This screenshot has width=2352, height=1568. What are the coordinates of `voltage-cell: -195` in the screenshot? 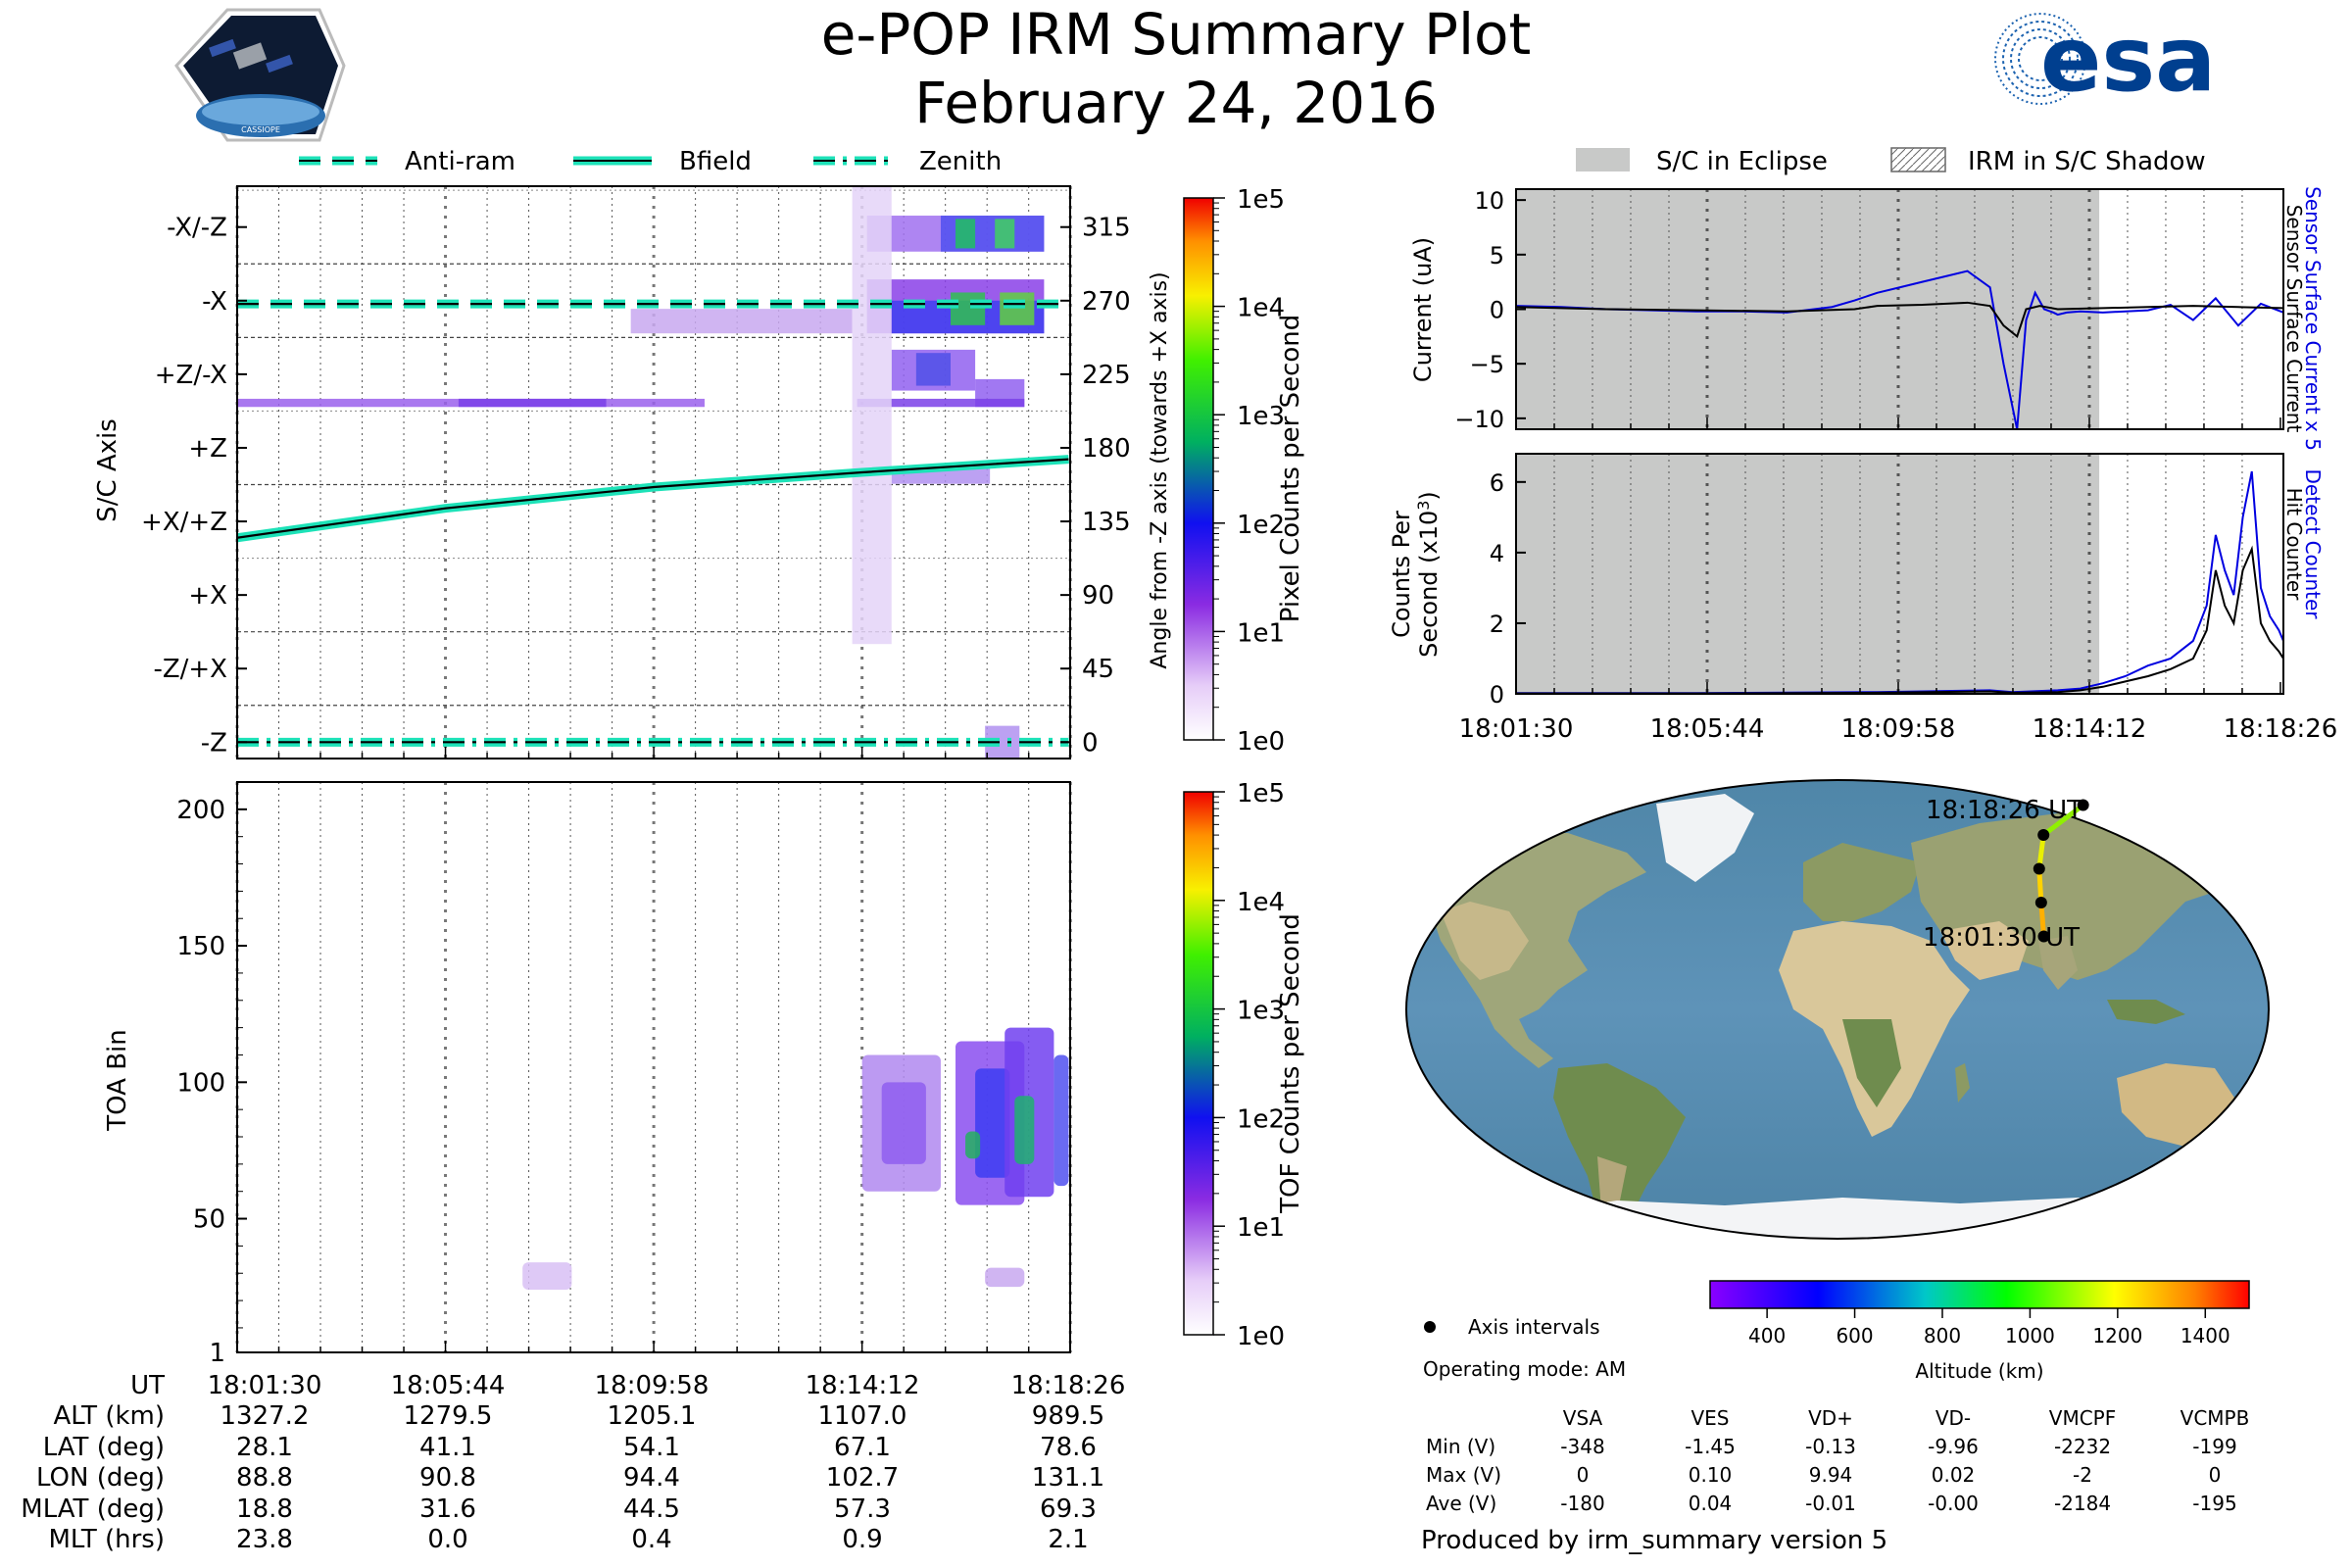 It's located at (2214, 1503).